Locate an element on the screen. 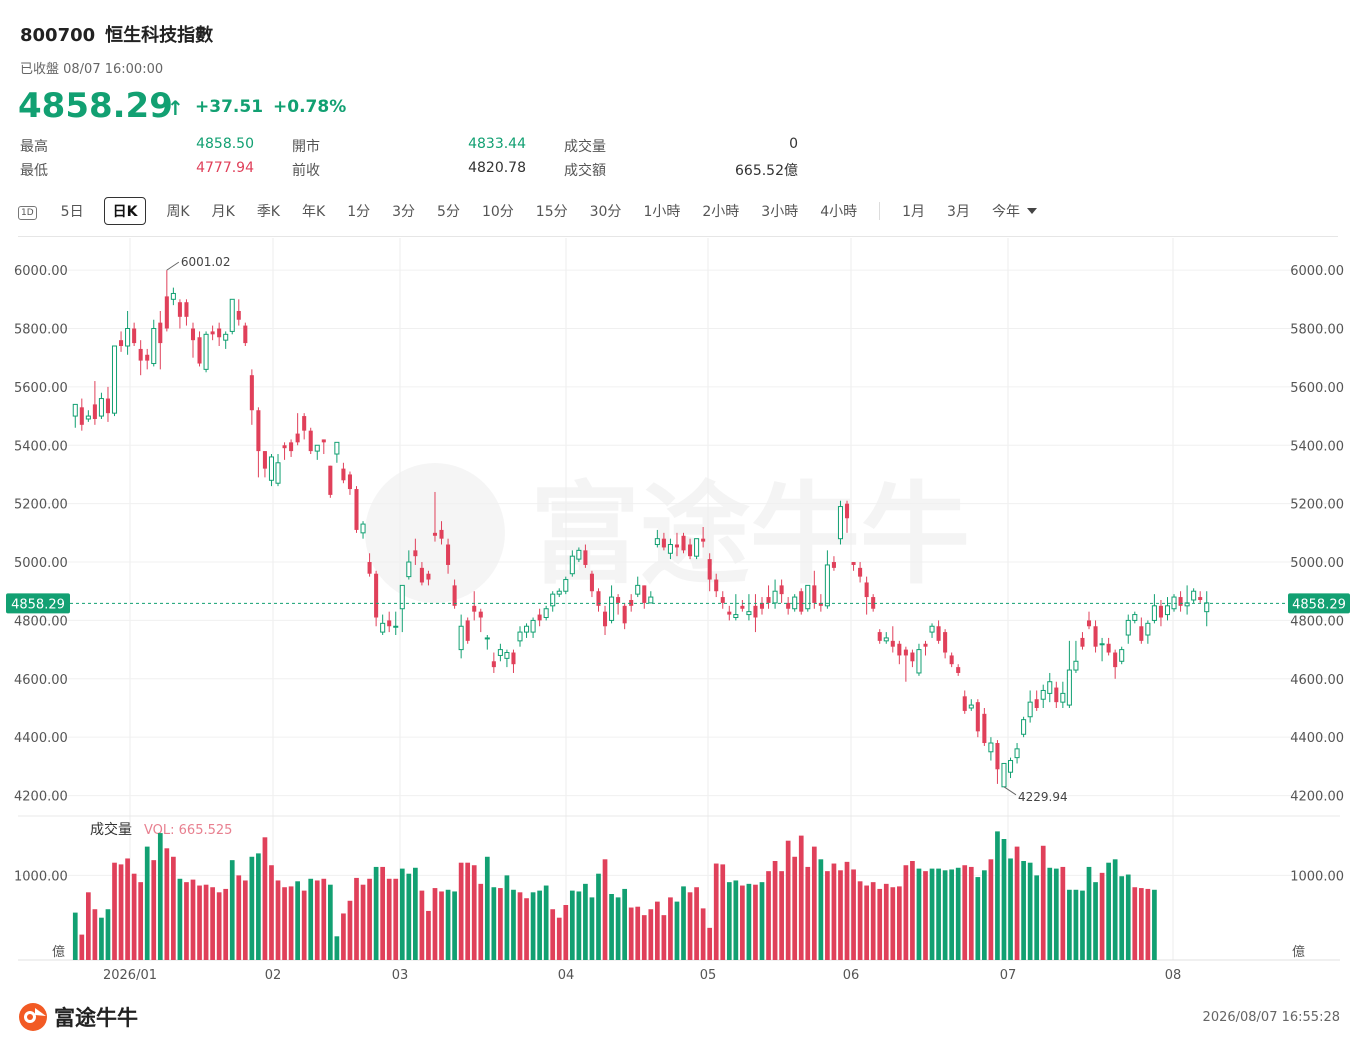  tab-5min: 5分 is located at coordinates (448, 212).